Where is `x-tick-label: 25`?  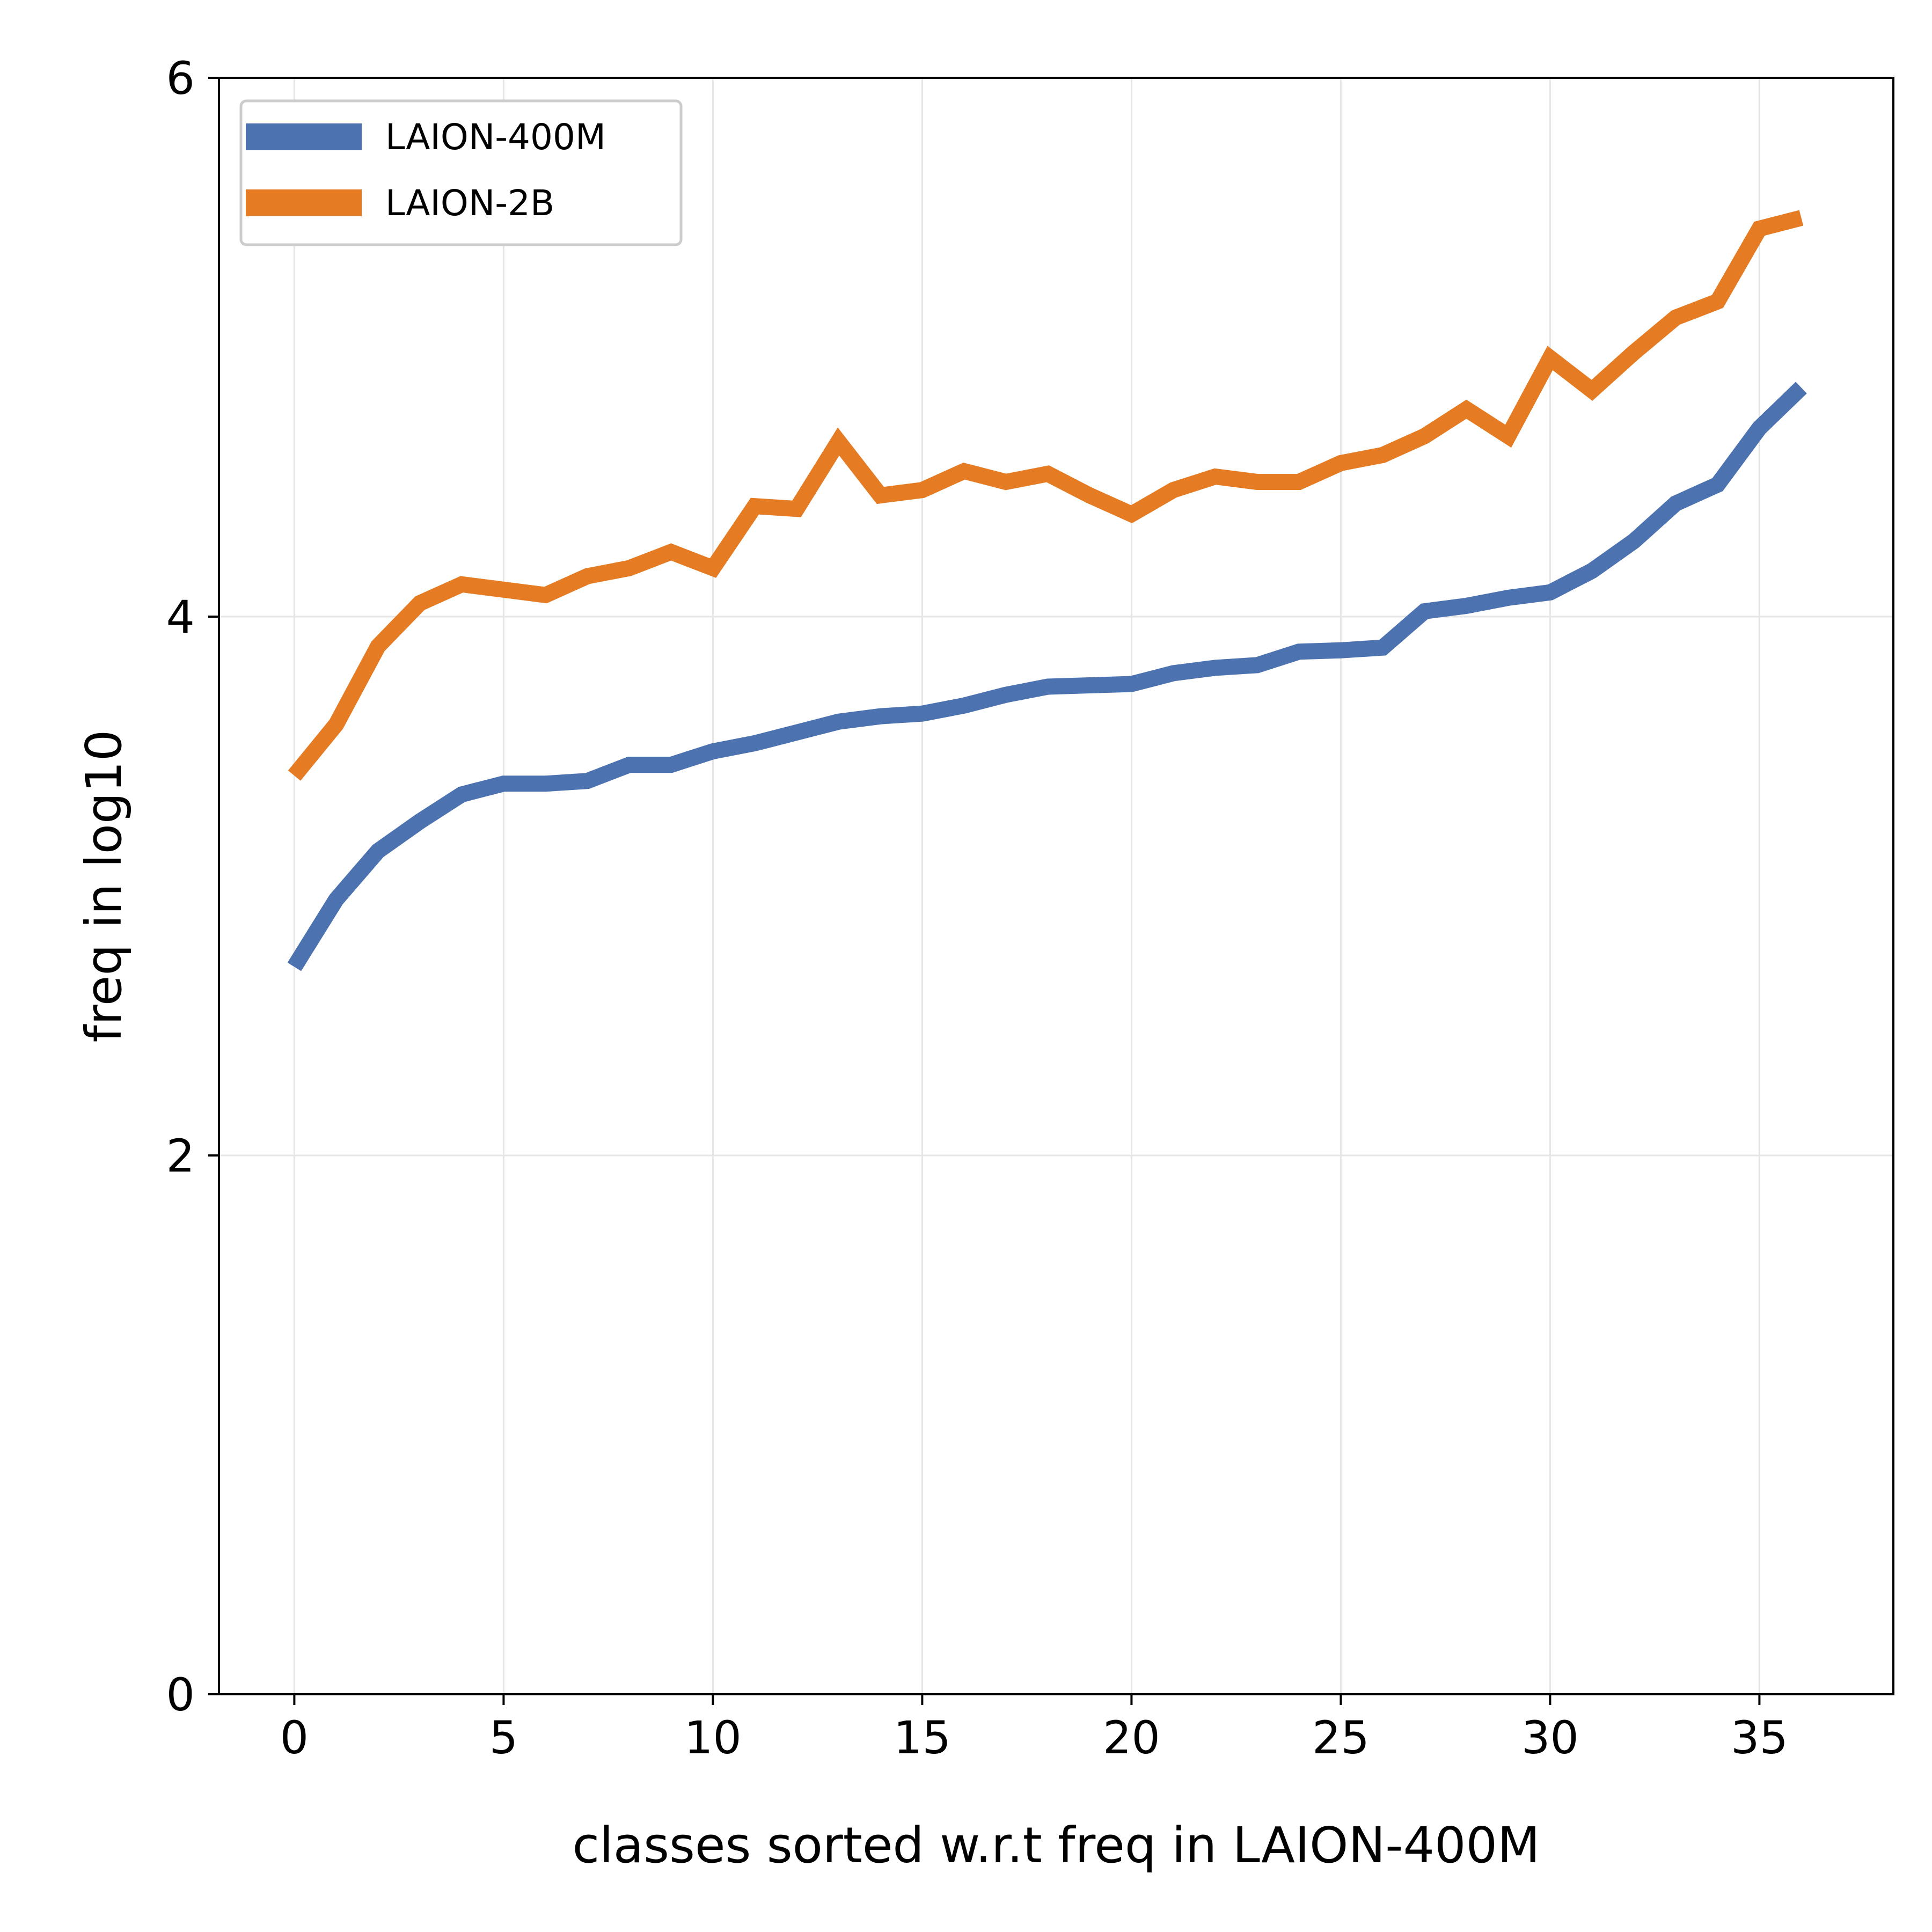
x-tick-label: 25 is located at coordinates (1341, 1737).